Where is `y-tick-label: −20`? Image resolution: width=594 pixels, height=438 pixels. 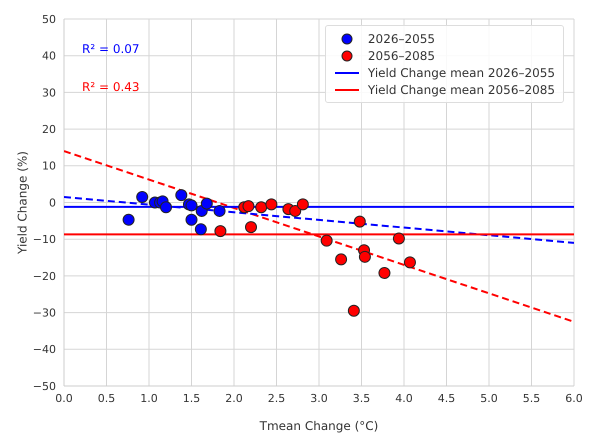
y-tick-label: −20 is located at coordinates (44, 276).